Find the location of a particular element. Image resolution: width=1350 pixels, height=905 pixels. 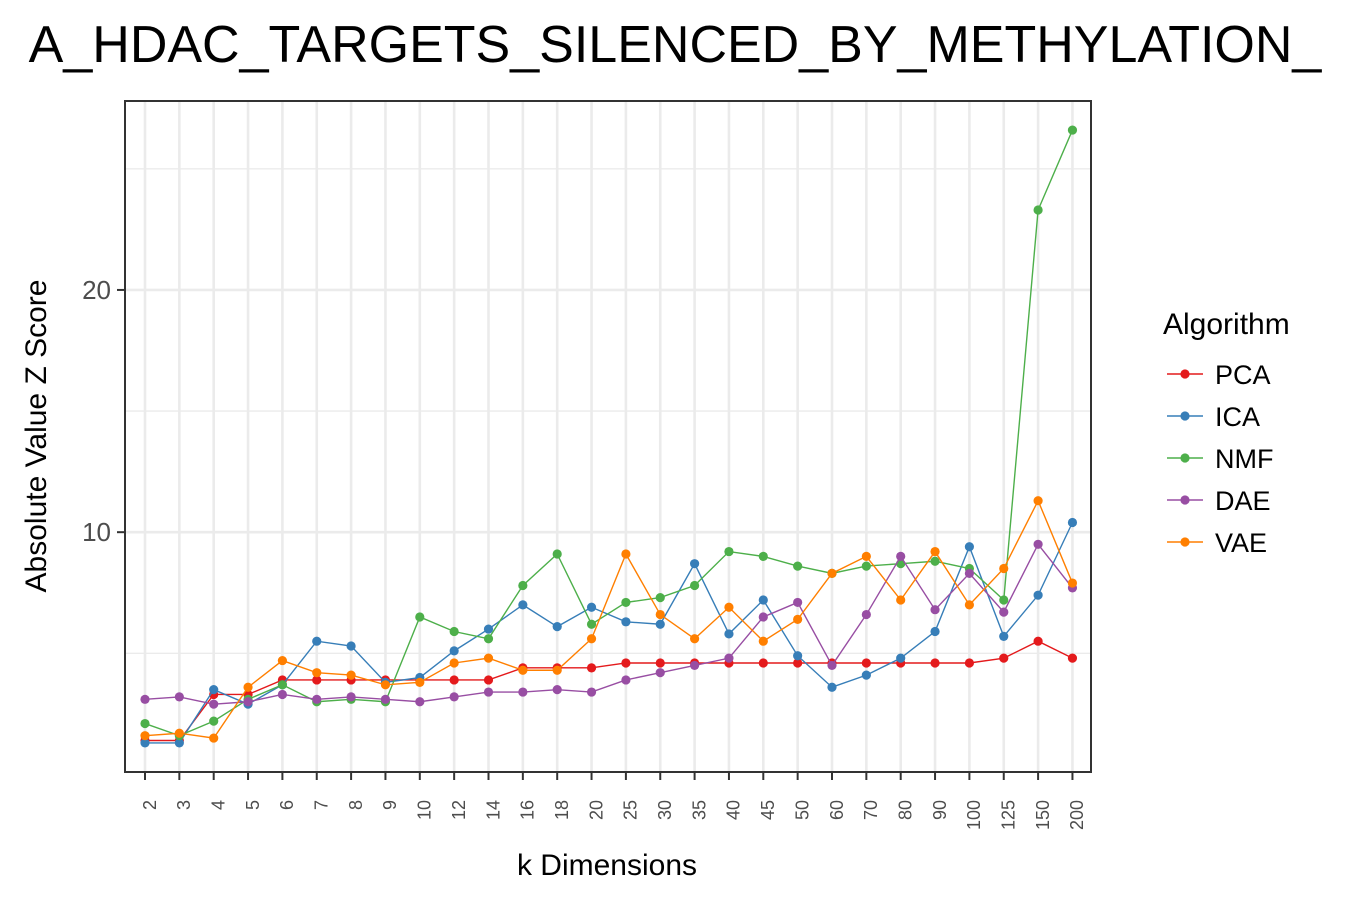

legend-item-pca: PCA is located at coordinates (1219, 375).